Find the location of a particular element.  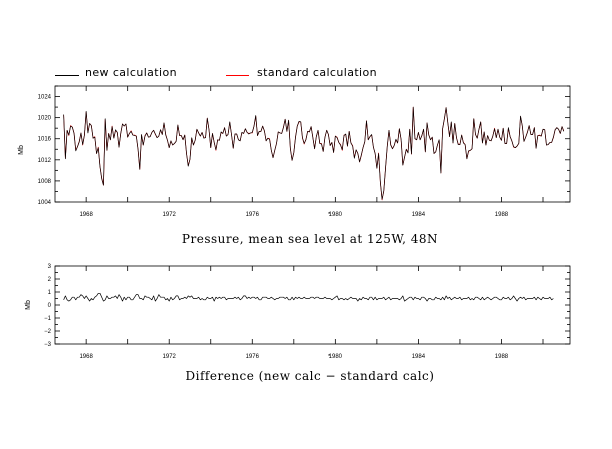

pressure-y-tick-label: 1004 is located at coordinates (45, 203).